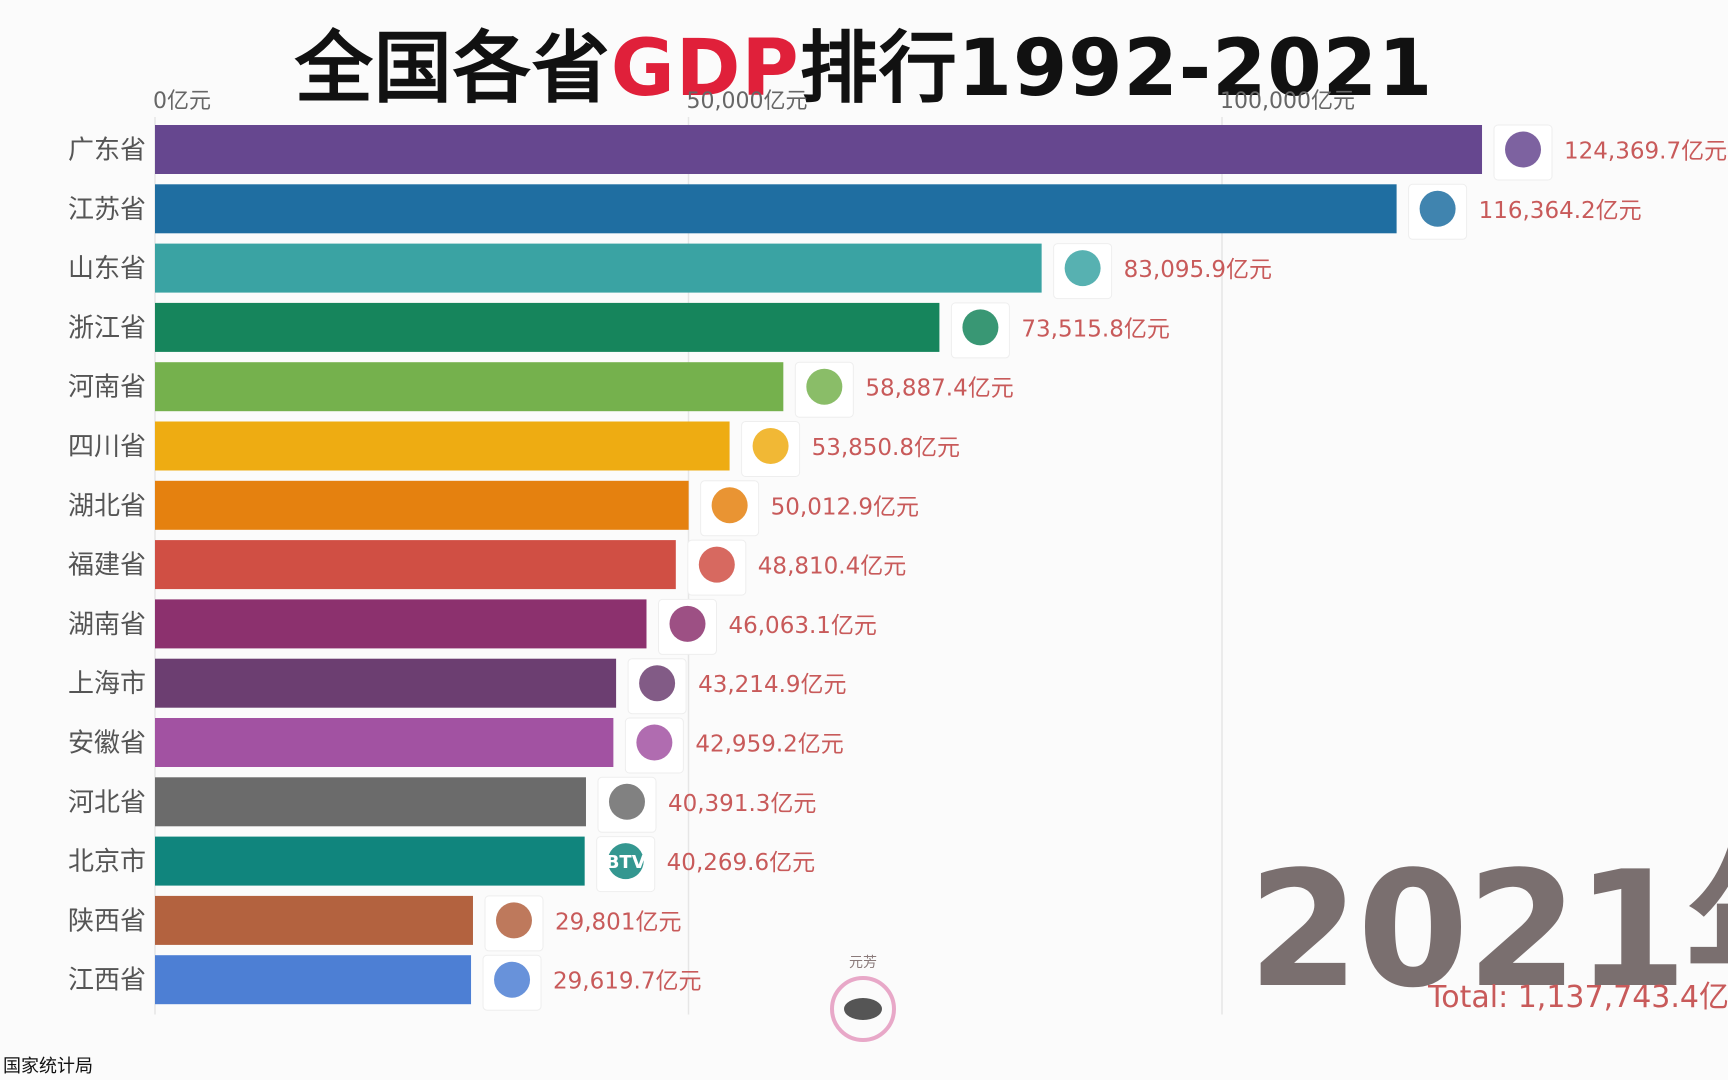  What do you see at coordinates (802, 626) in the screenshot?
I see `value-label: 46,063.1亿元` at bounding box center [802, 626].